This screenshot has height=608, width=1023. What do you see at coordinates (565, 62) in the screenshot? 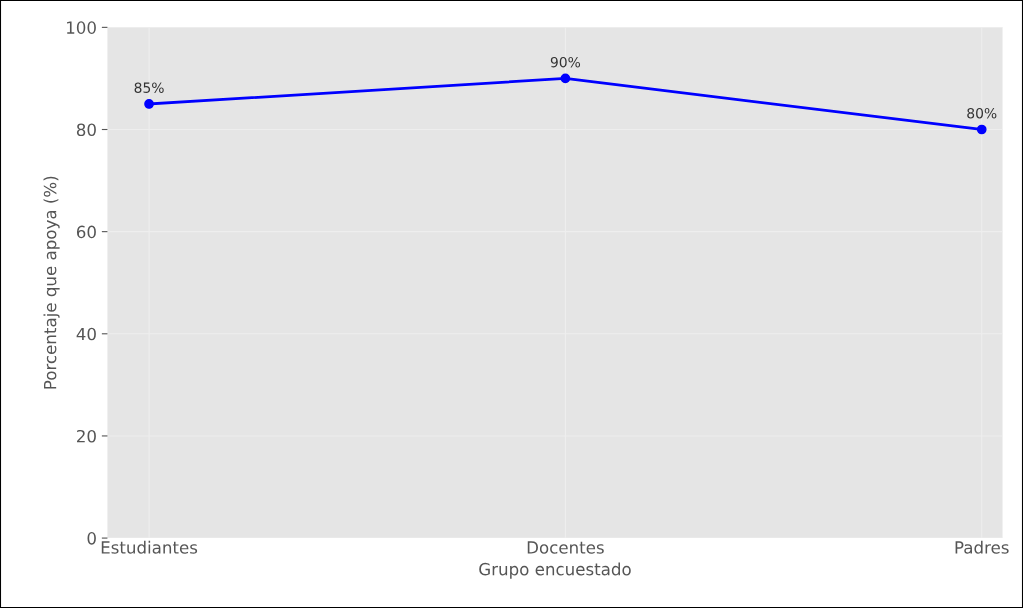
I see `data-label: 90%` at bounding box center [565, 62].